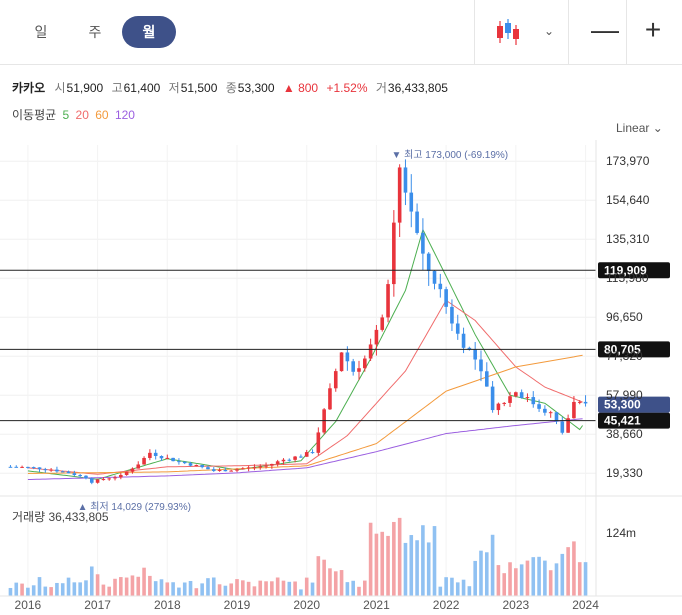  I want to click on candlestick-icon, so click(508, 32).